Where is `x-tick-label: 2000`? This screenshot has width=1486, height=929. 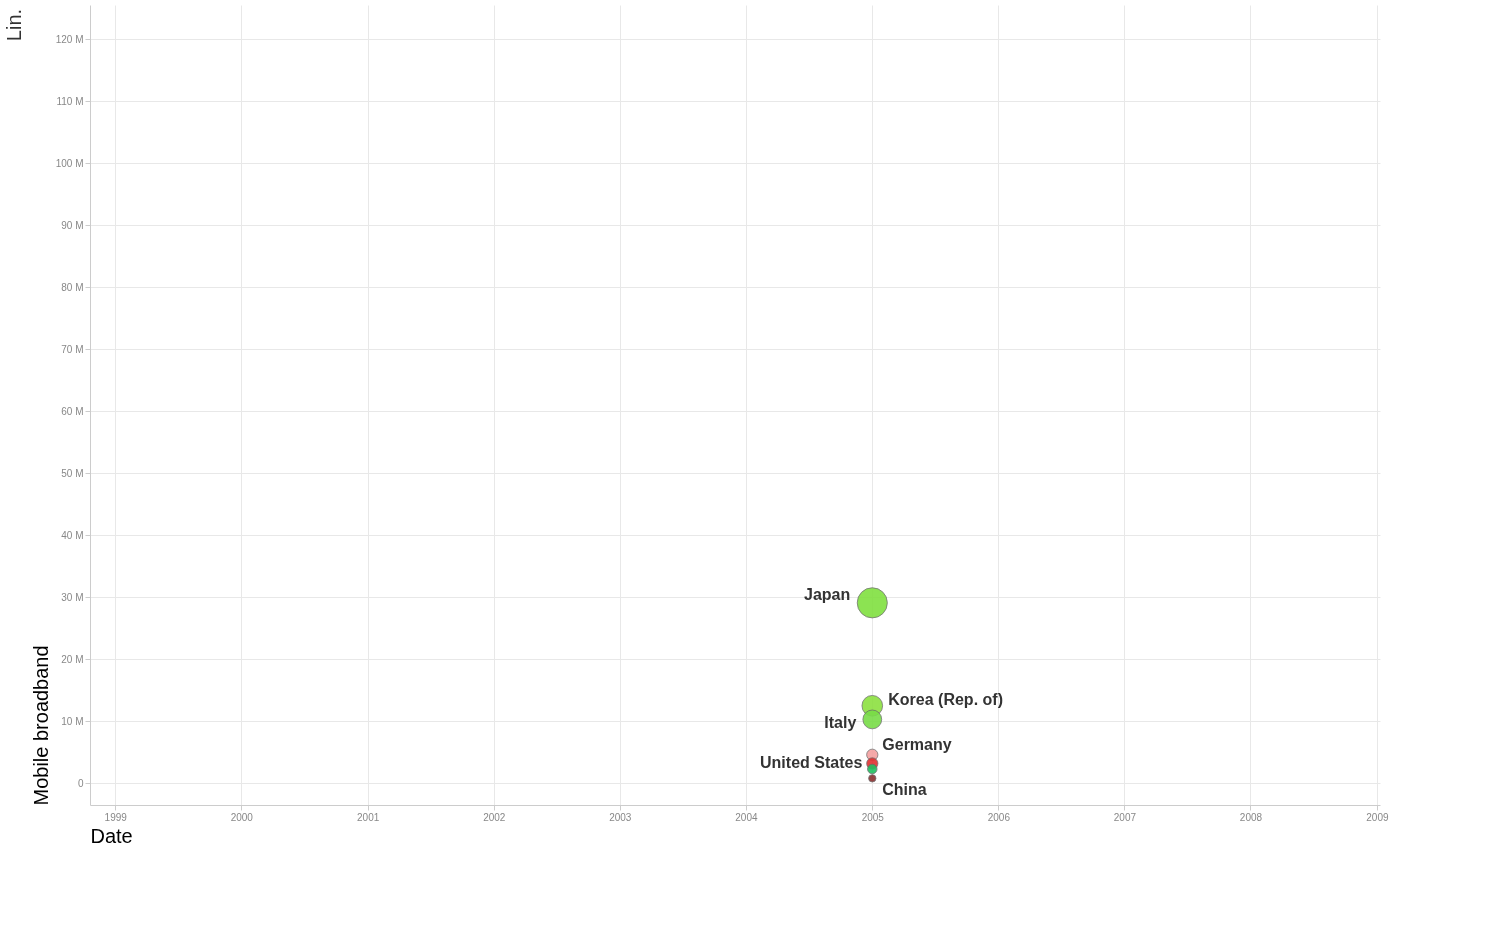 x-tick-label: 2000 is located at coordinates (242, 817).